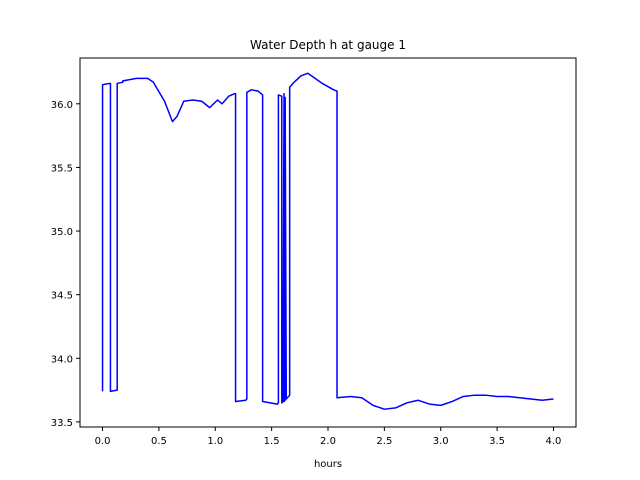 The height and width of the screenshot is (480, 640). I want to click on x-tick-label: 3.5, so click(497, 441).